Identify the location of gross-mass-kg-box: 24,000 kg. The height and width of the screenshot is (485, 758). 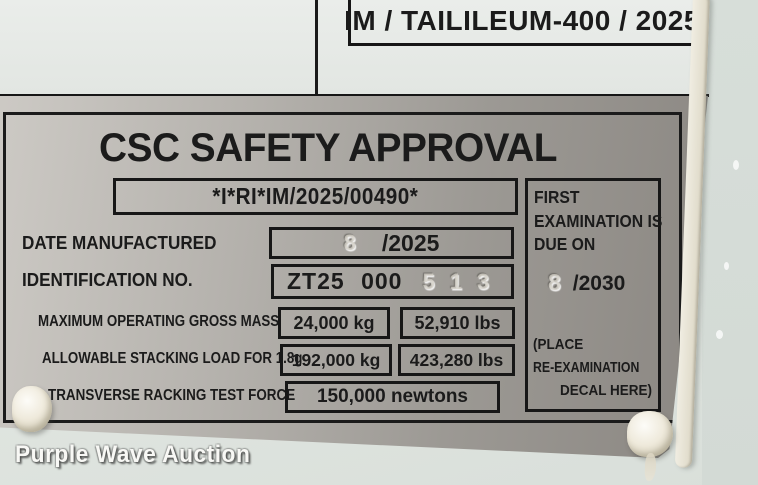
(334, 323).